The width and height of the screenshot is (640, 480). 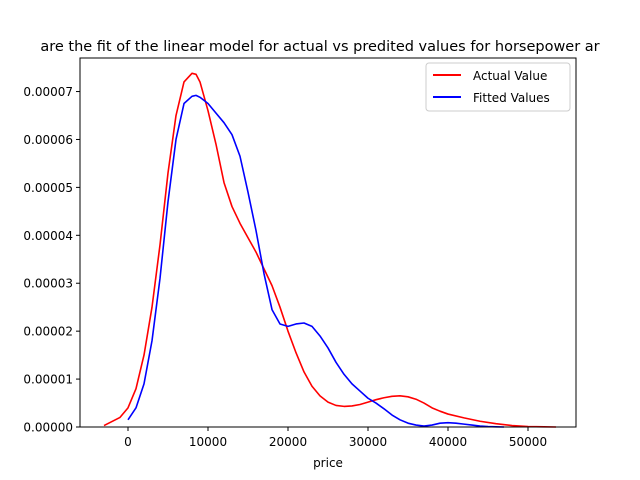 What do you see at coordinates (48, 236) in the screenshot?
I see `y-tick-label: 0.00004` at bounding box center [48, 236].